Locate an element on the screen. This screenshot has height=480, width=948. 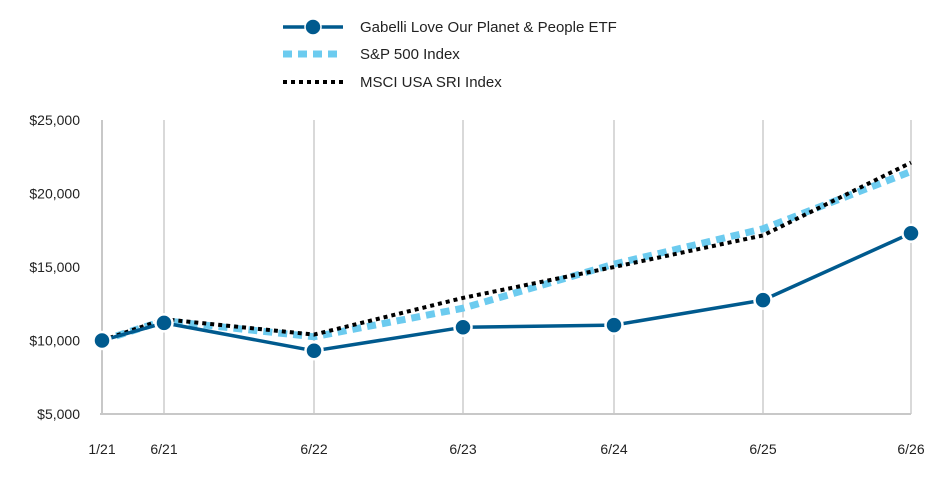
legend-label: MSCI USA SRI Index is located at coordinates (431, 82).